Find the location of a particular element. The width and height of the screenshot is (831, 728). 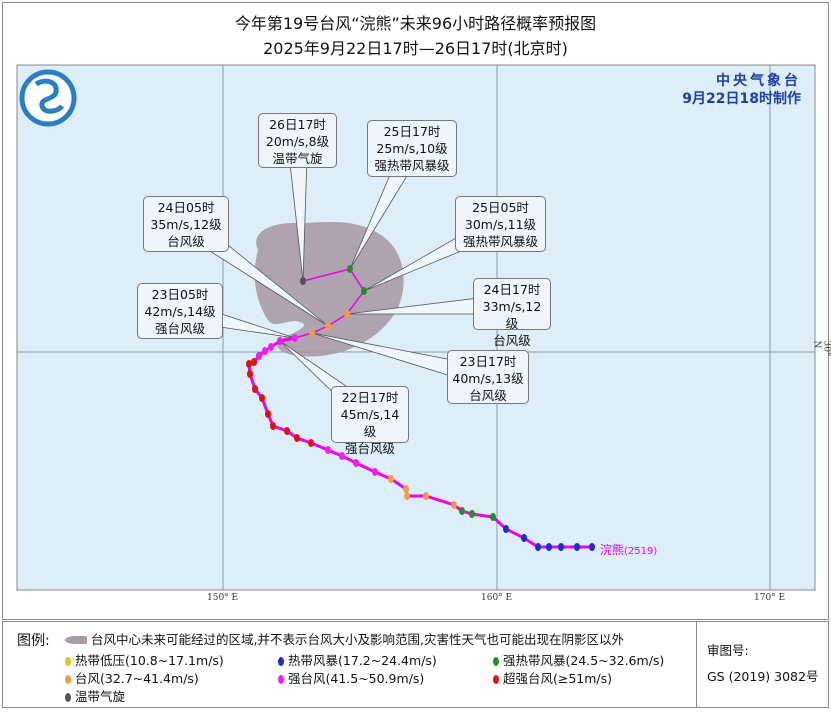

legend-item: 超强台风(≥51m/s) is located at coordinates (552, 677).